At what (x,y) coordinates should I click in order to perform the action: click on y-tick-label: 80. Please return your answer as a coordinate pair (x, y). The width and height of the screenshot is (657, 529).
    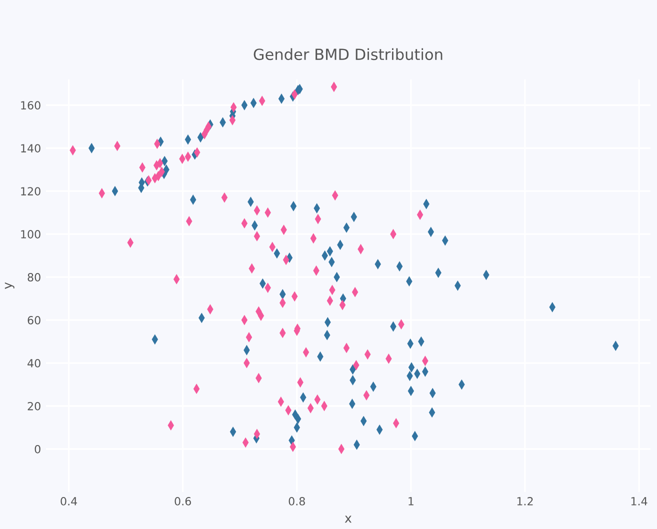
    Looking at the image, I should click on (34, 277).